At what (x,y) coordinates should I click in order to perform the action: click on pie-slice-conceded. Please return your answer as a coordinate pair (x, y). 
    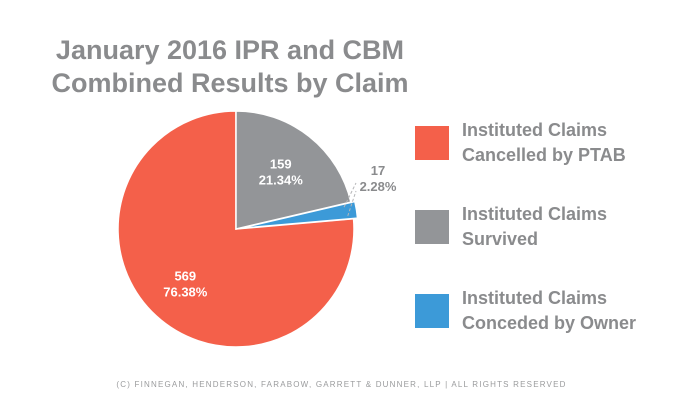
    Looking at the image, I should click on (299, 215).